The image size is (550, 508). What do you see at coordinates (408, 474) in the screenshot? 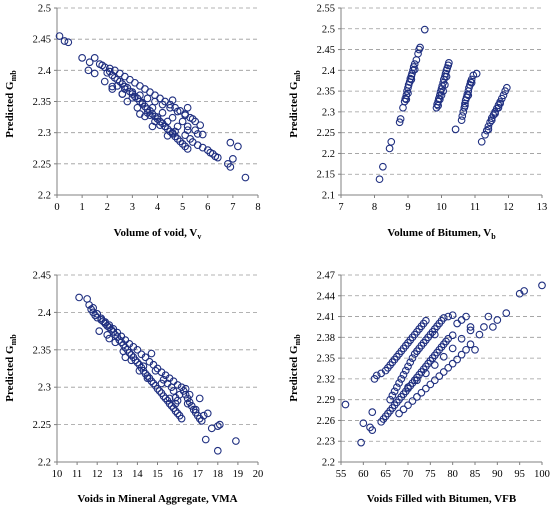
I see `x-tick-label: 70` at bounding box center [408, 474].